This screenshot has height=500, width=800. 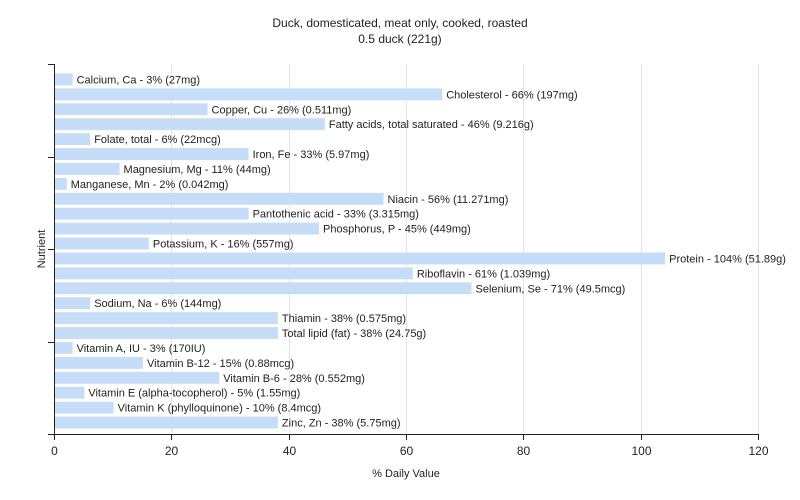 What do you see at coordinates (141, 349) in the screenshot?
I see `bar-label: Vitamin A, IU - 3% (170IU)` at bounding box center [141, 349].